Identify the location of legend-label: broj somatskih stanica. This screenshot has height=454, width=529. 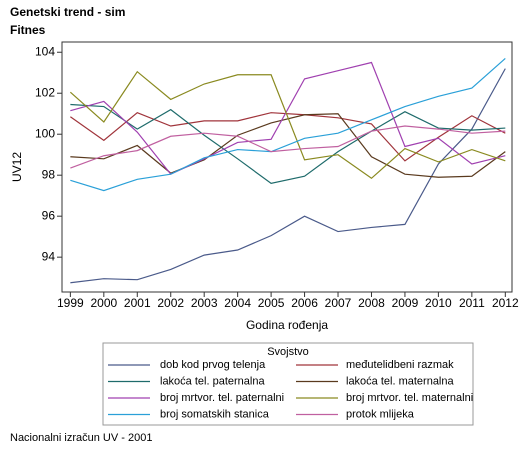
(215, 414).